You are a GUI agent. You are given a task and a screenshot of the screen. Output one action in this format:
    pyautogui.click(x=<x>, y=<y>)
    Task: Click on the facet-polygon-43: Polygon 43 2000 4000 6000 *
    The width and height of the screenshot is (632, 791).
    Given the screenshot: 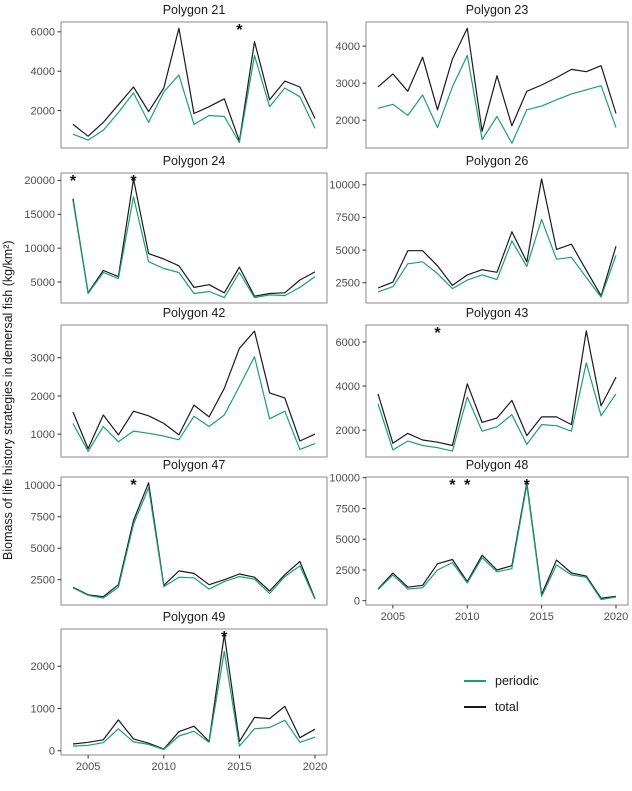 What is the action you would take?
    pyautogui.click(x=482, y=382)
    